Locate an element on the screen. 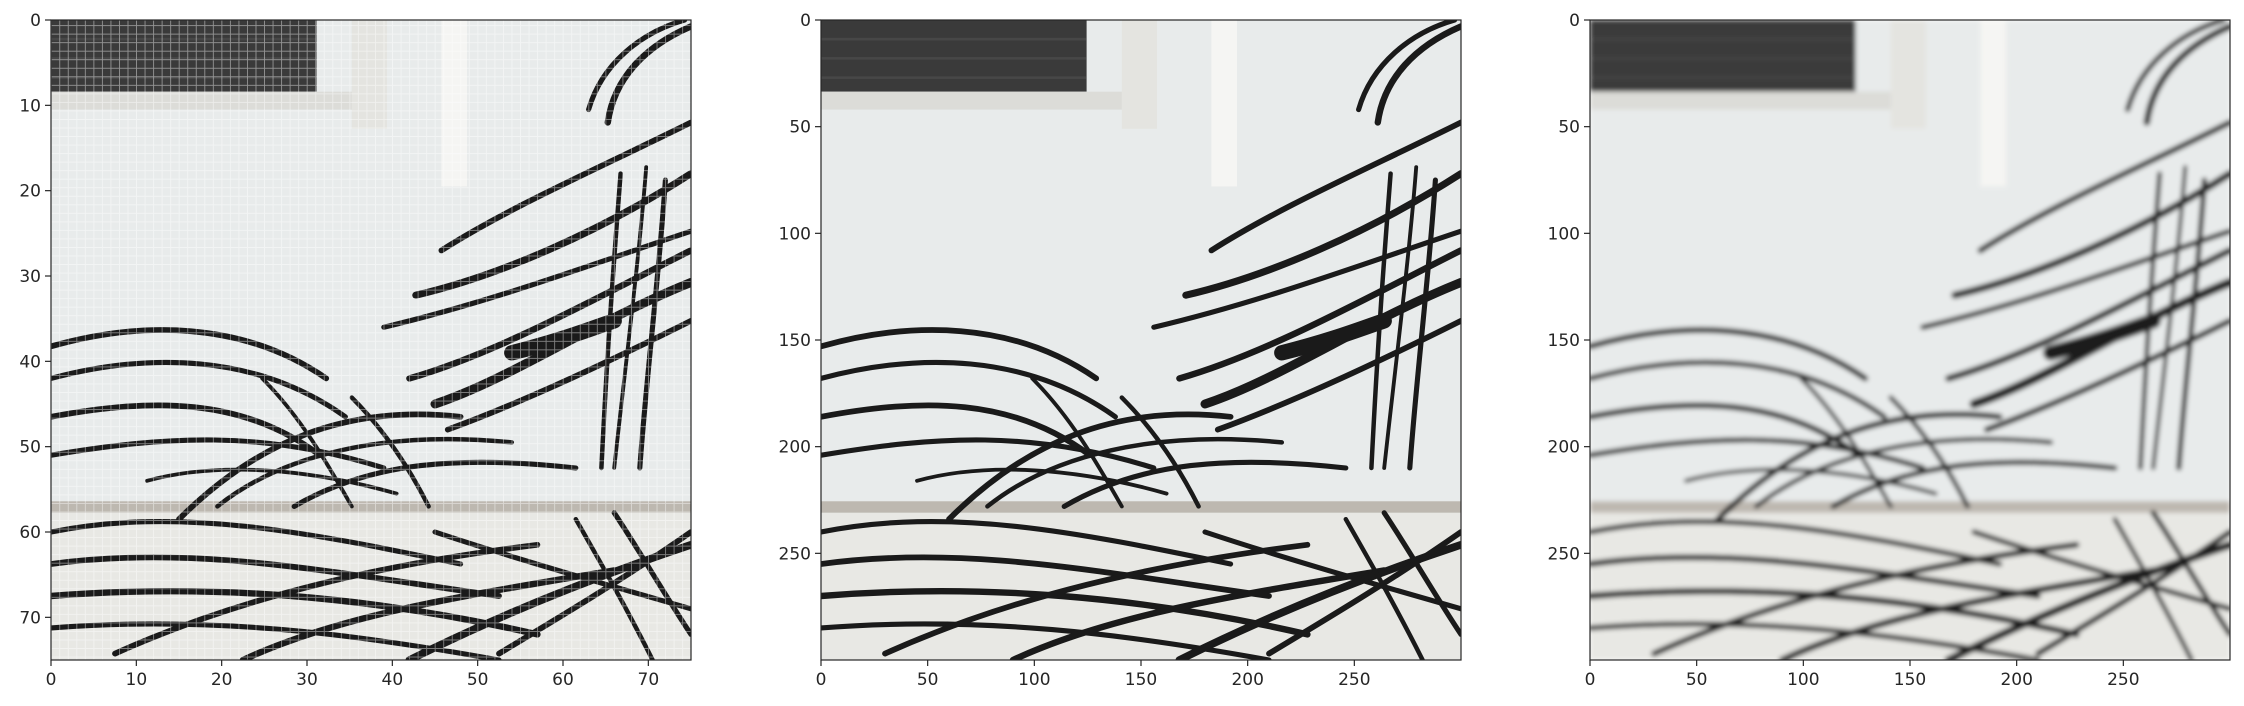 This screenshot has width=2244, height=706. low-resolution-ytick-label: 50 is located at coordinates (30, 448).